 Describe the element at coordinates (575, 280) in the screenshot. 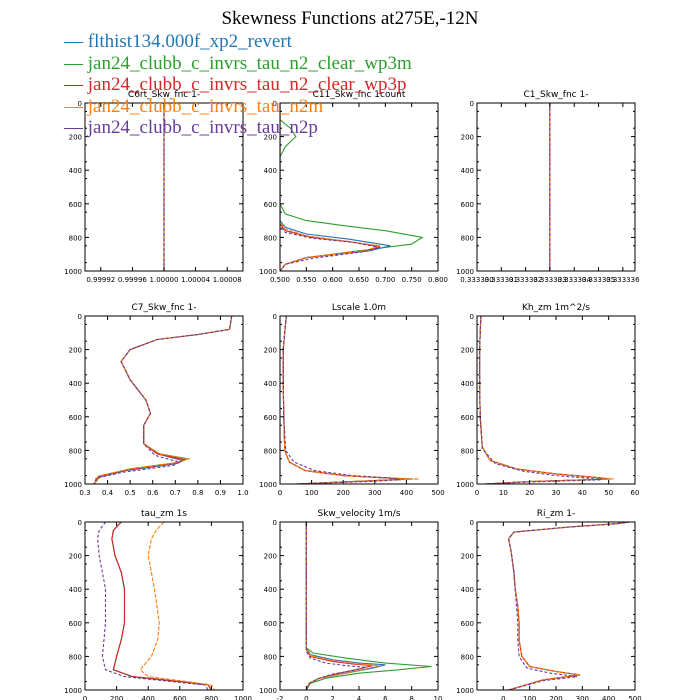

I see `x-tick-label: 0.333334` at that location.